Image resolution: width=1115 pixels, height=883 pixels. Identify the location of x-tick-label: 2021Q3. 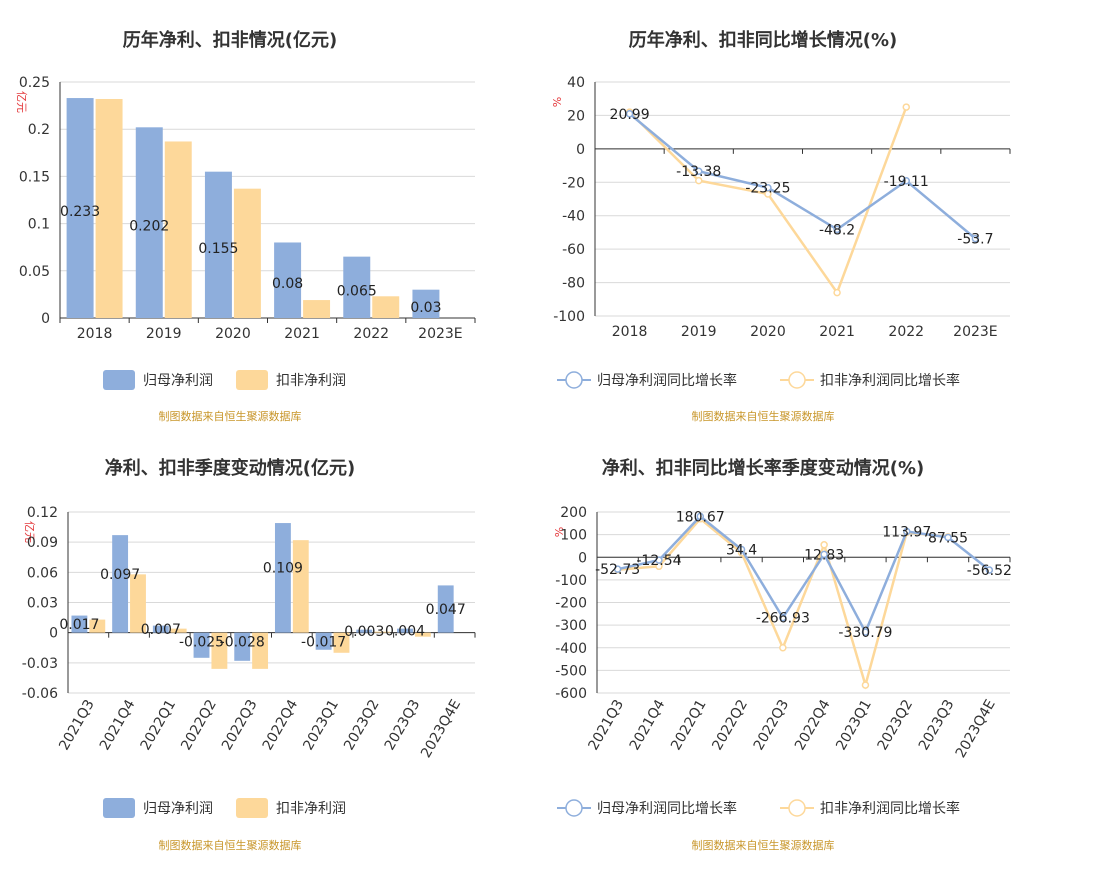
(606, 725).